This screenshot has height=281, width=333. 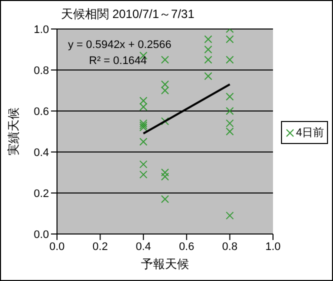 I want to click on y-tick-label: 0.4, so click(x=41, y=152).